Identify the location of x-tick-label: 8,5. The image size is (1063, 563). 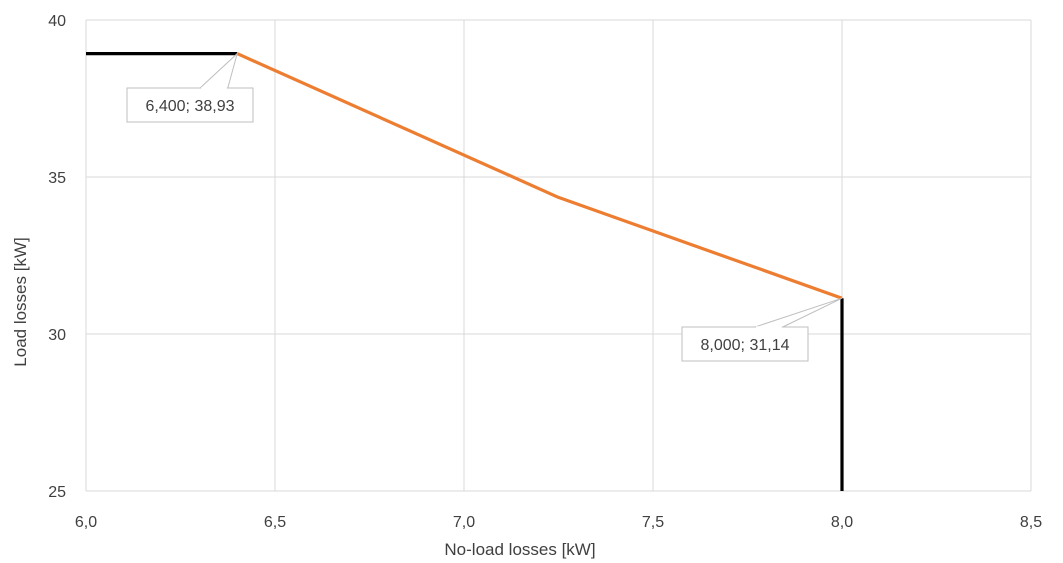
(1031, 522).